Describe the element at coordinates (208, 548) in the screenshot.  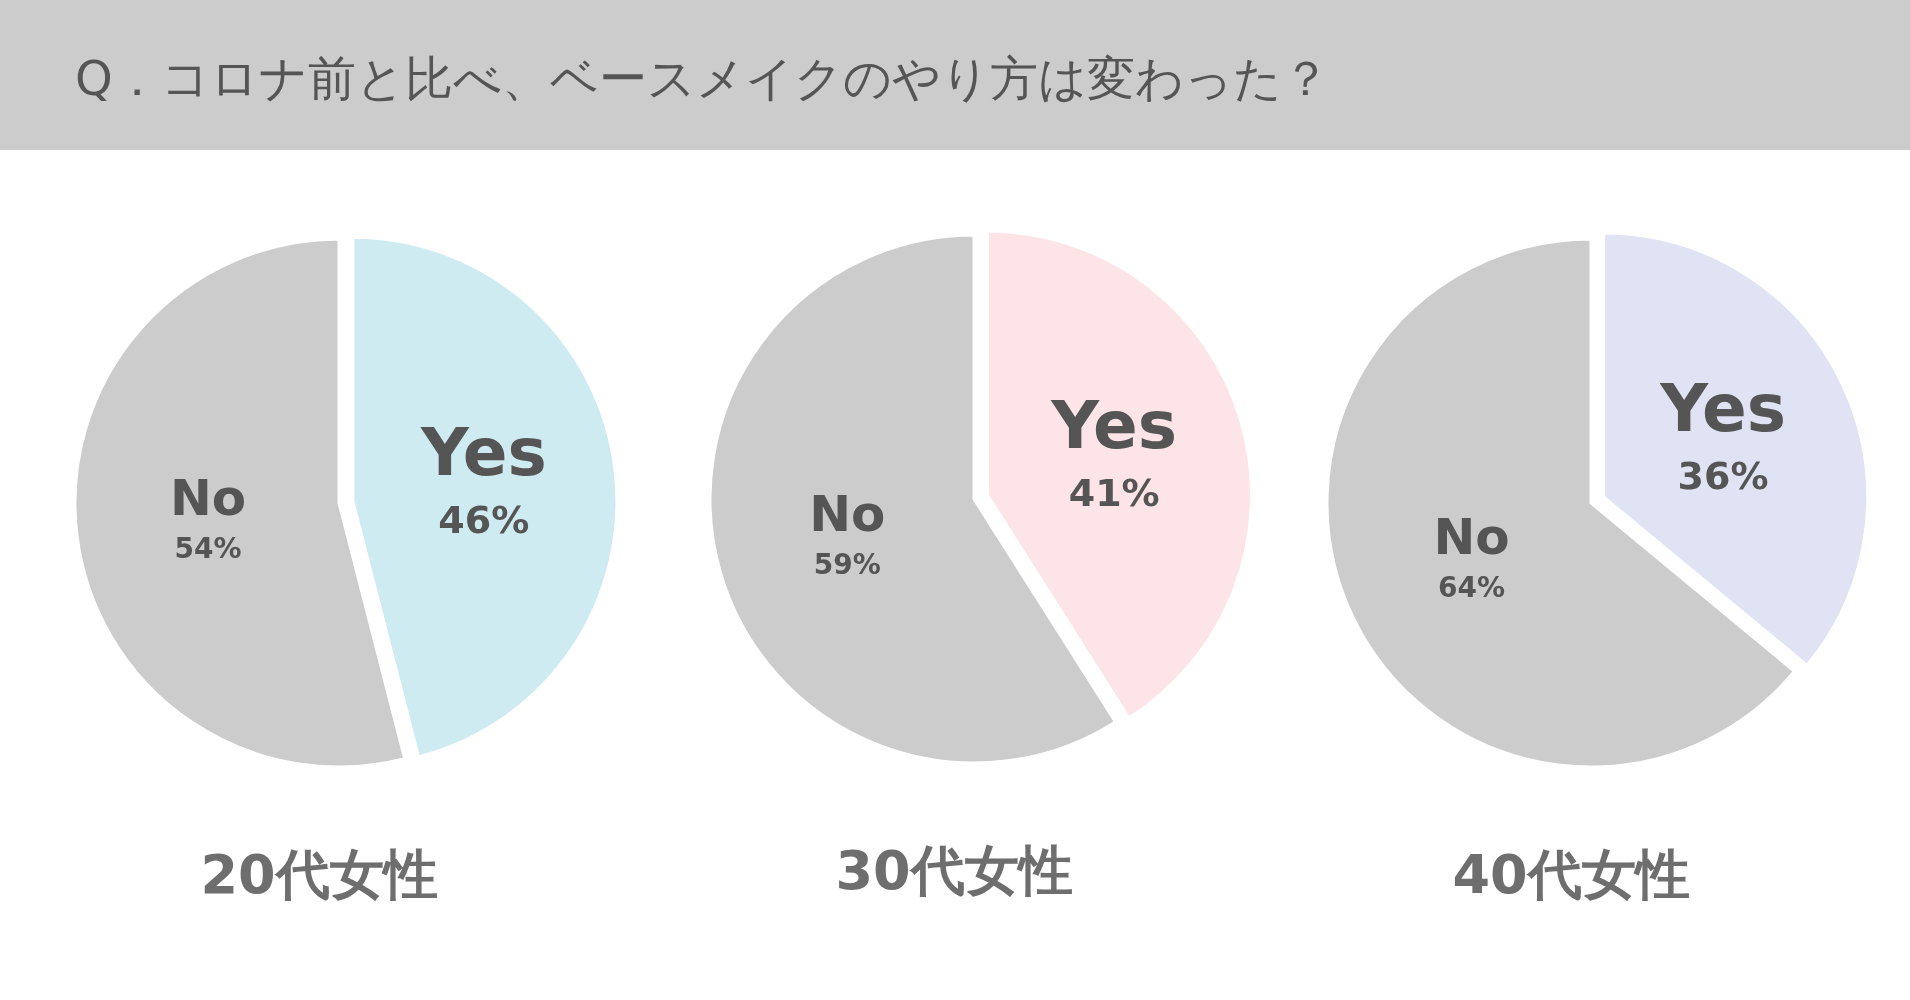
I see `data-label: 54%` at that location.